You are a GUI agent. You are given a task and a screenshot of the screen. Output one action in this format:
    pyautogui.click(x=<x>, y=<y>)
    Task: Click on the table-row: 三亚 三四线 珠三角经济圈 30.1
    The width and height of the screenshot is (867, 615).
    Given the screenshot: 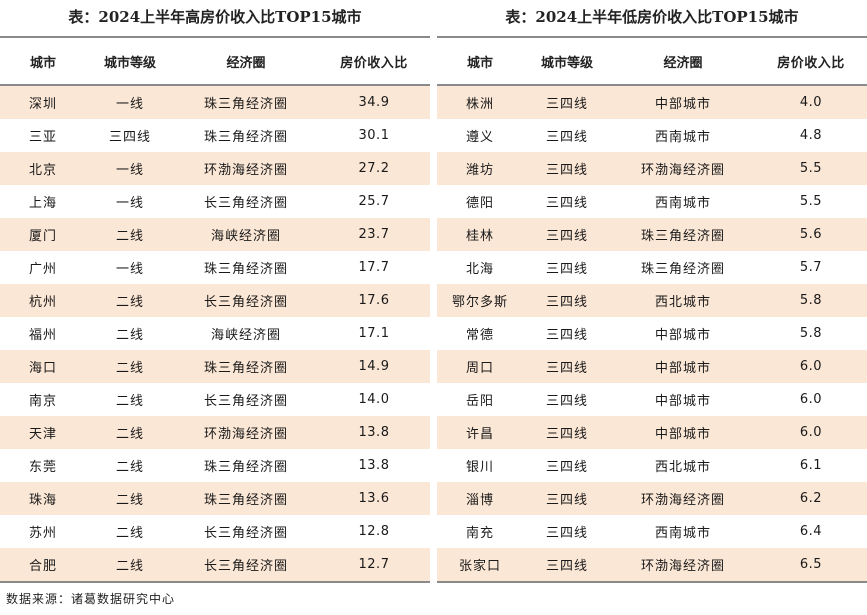 What is the action you would take?
    pyautogui.click(x=215, y=135)
    